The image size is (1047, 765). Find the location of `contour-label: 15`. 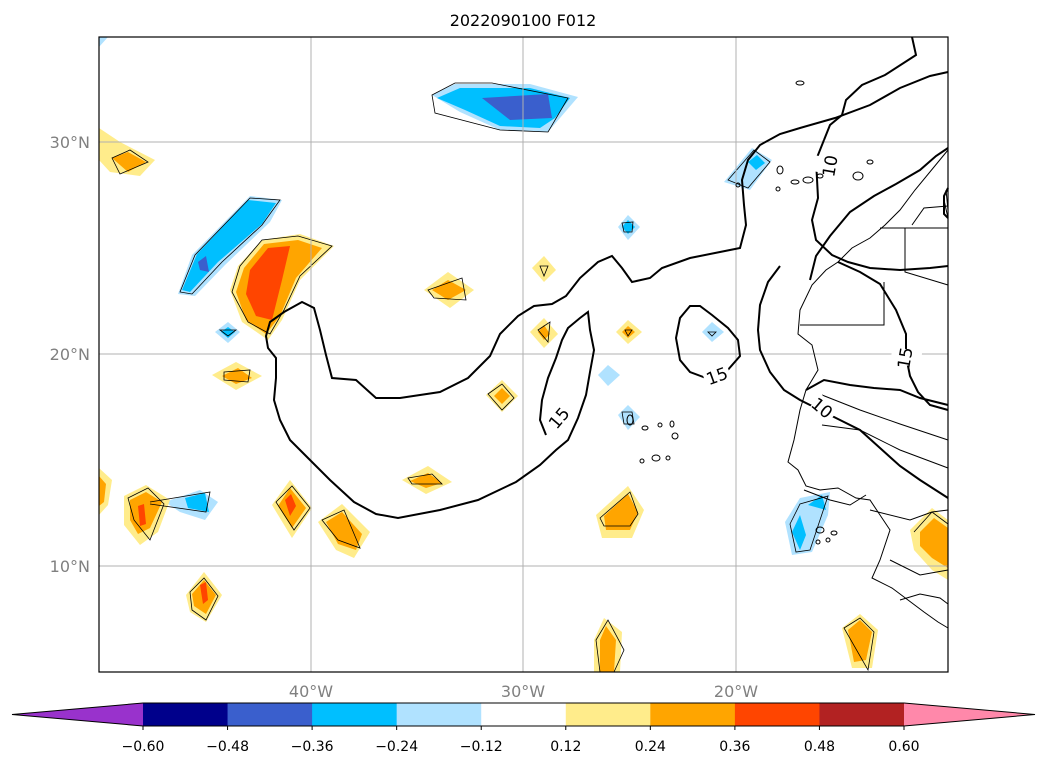

contour-label: 15 is located at coordinates (905, 358).